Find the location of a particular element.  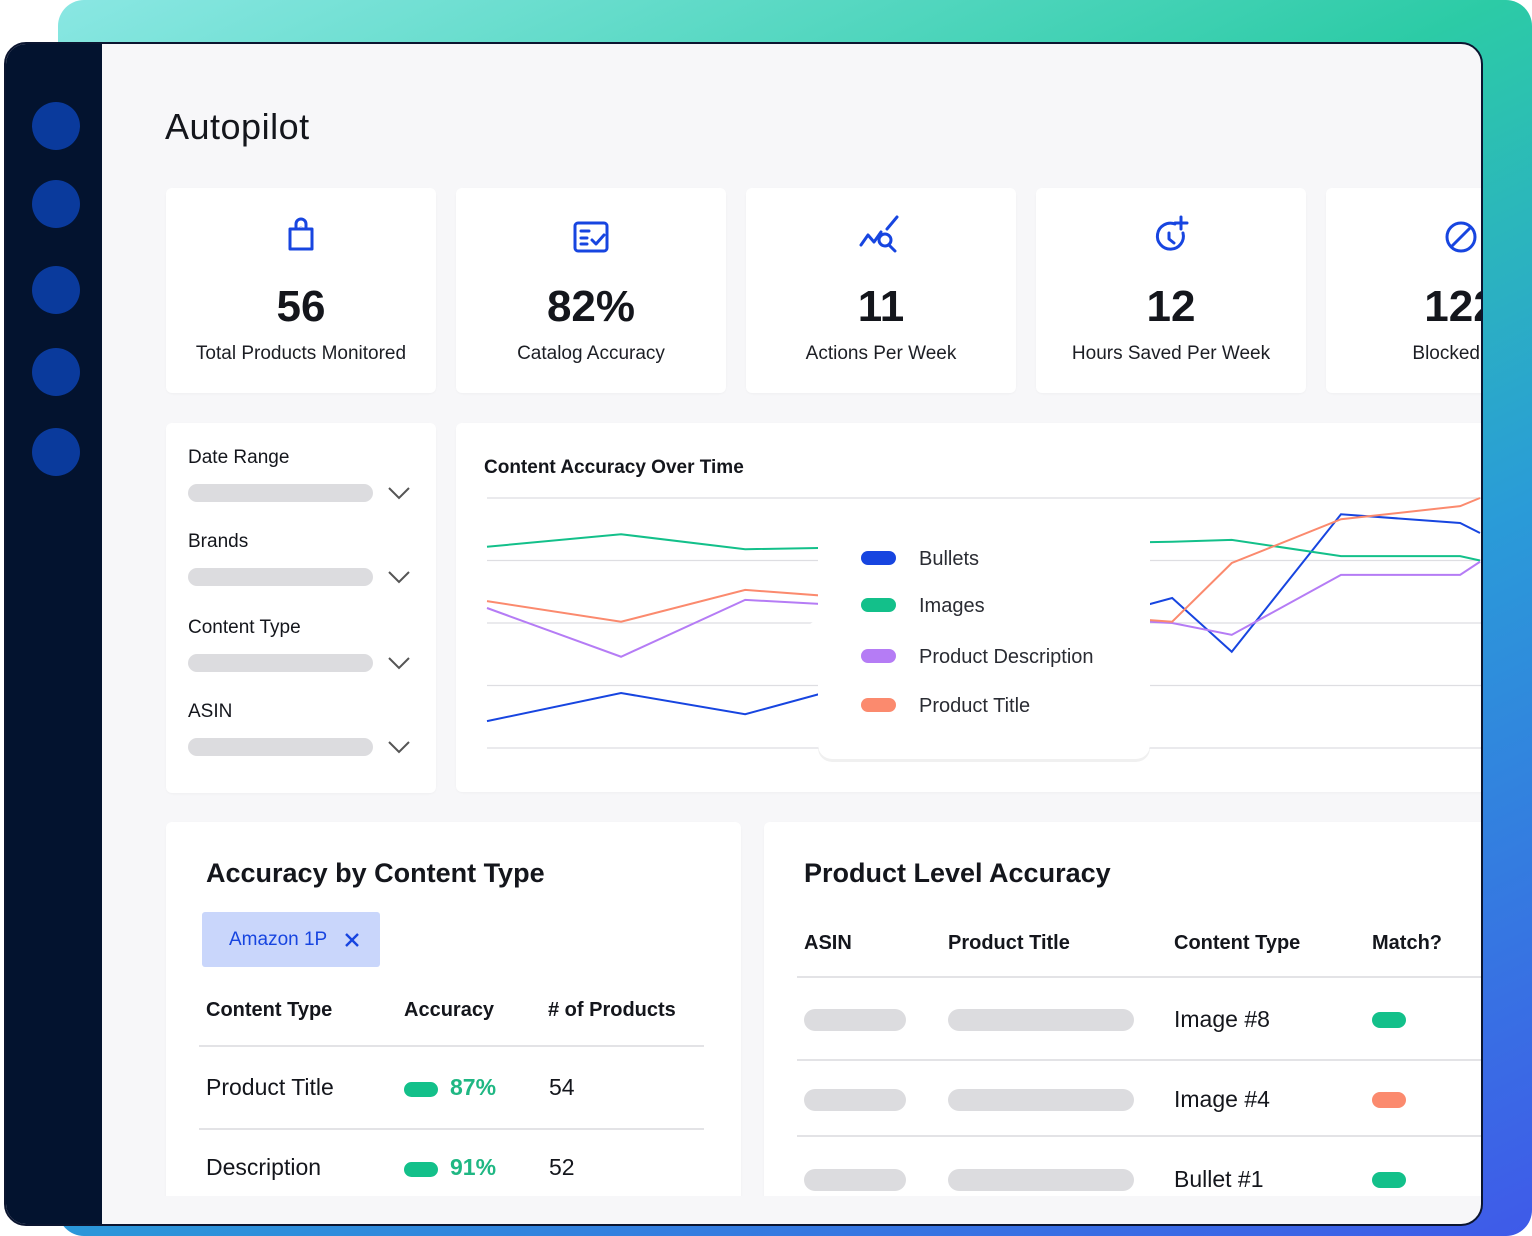

kpi-card: 122 Blocked Co is located at coordinates (1403, 290).